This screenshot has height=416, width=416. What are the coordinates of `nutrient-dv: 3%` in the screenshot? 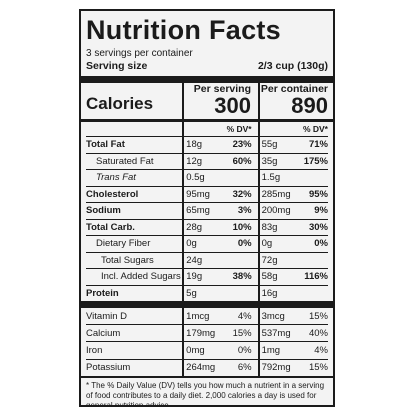 It's located at (244, 211).